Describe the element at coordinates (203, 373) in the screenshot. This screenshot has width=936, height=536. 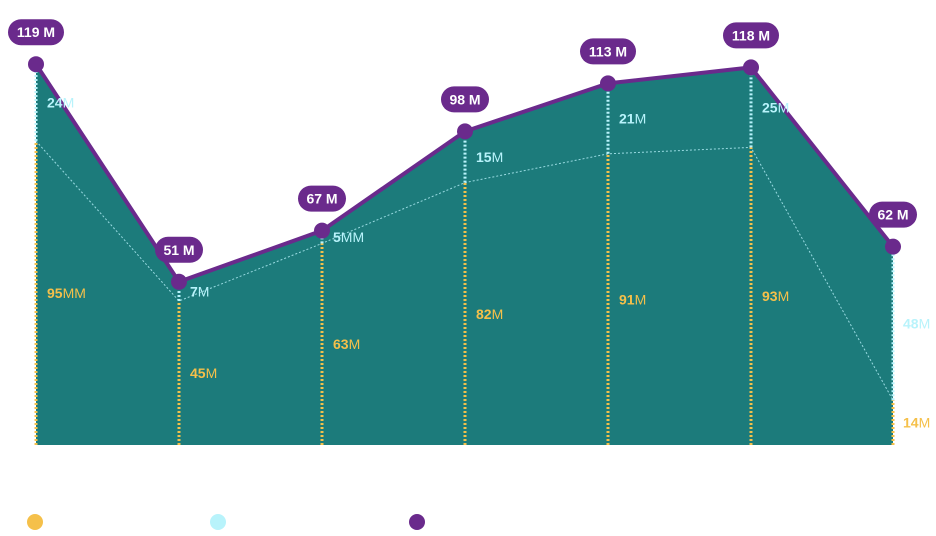
I see `lower-value-label: 45M` at that location.